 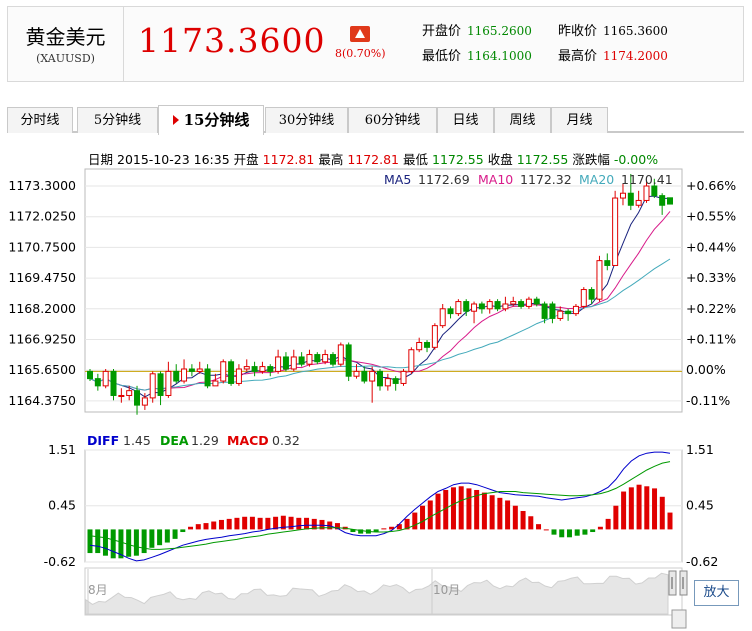 I want to click on close-label: 收盘, so click(x=500, y=159).